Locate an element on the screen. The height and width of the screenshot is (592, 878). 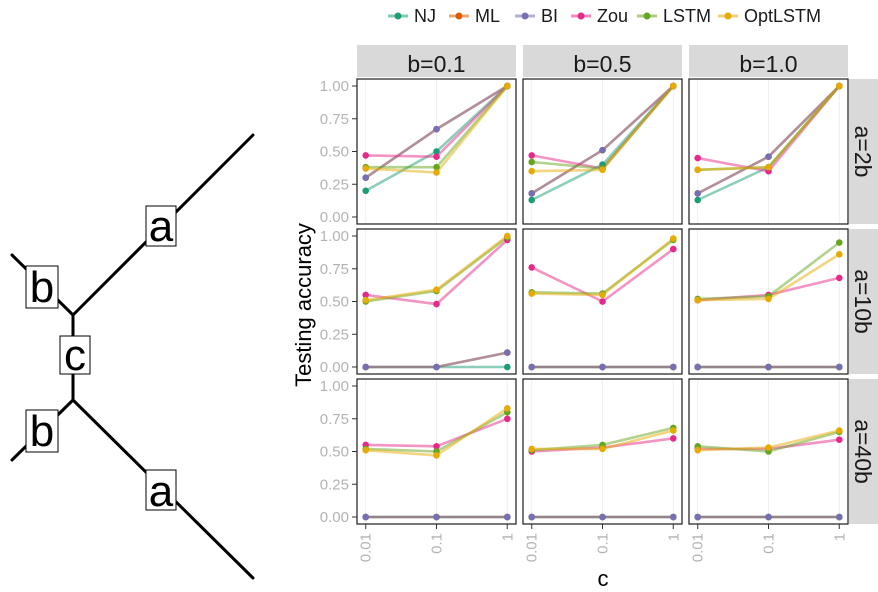
legend-label: OptLSTM is located at coordinates (782, 16).